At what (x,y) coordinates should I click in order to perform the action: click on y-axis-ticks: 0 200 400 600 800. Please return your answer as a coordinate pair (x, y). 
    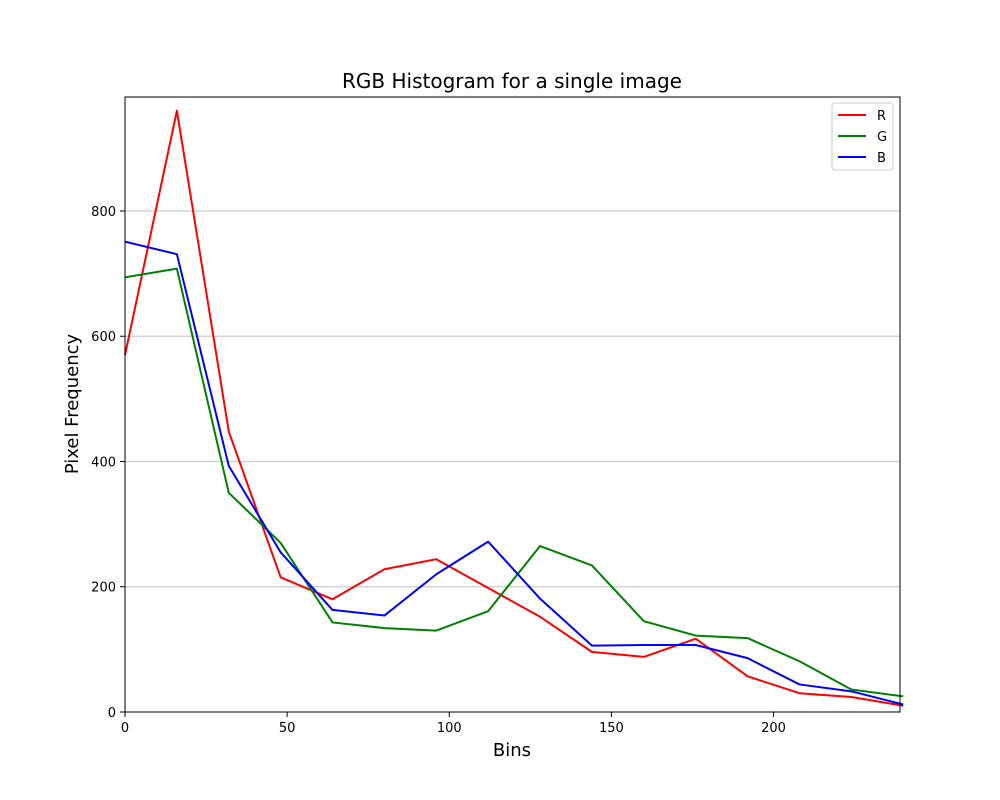
    Looking at the image, I should click on (108, 463).